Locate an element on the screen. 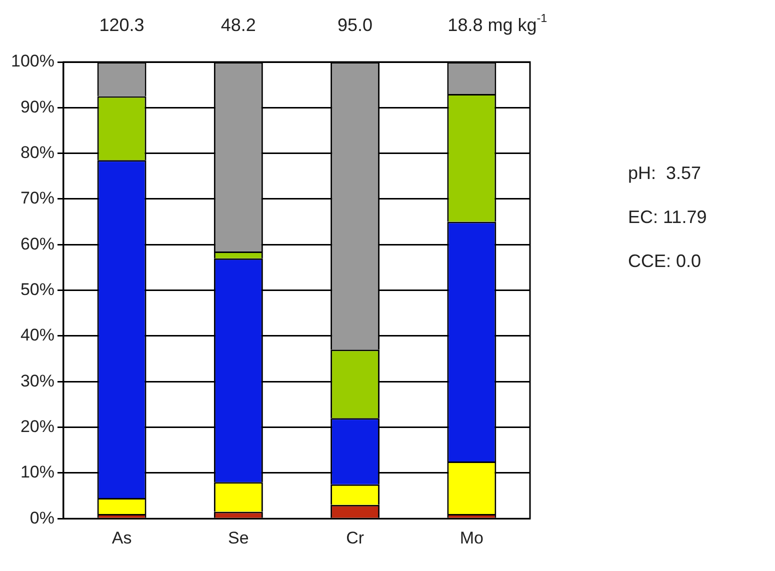 The width and height of the screenshot is (775, 571). x-tick-label: Mo is located at coordinates (472, 538).